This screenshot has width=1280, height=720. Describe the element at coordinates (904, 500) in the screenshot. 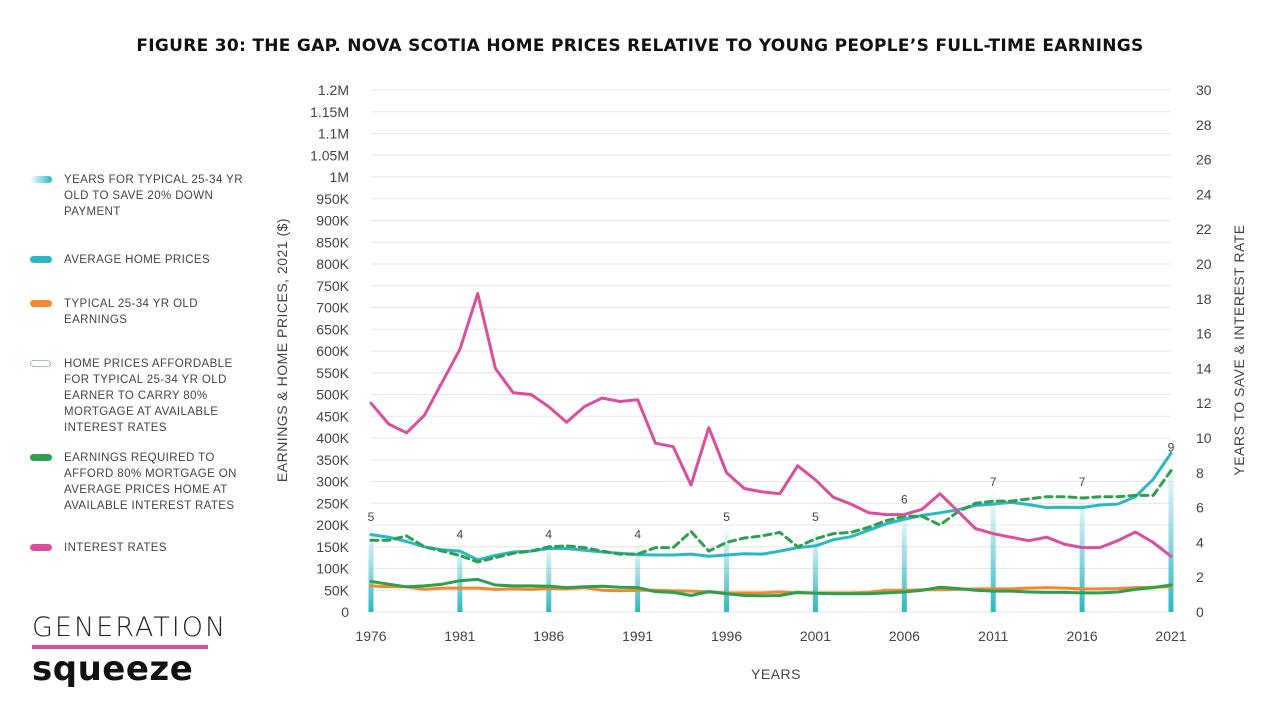

I see `bar-data-label: 6` at that location.